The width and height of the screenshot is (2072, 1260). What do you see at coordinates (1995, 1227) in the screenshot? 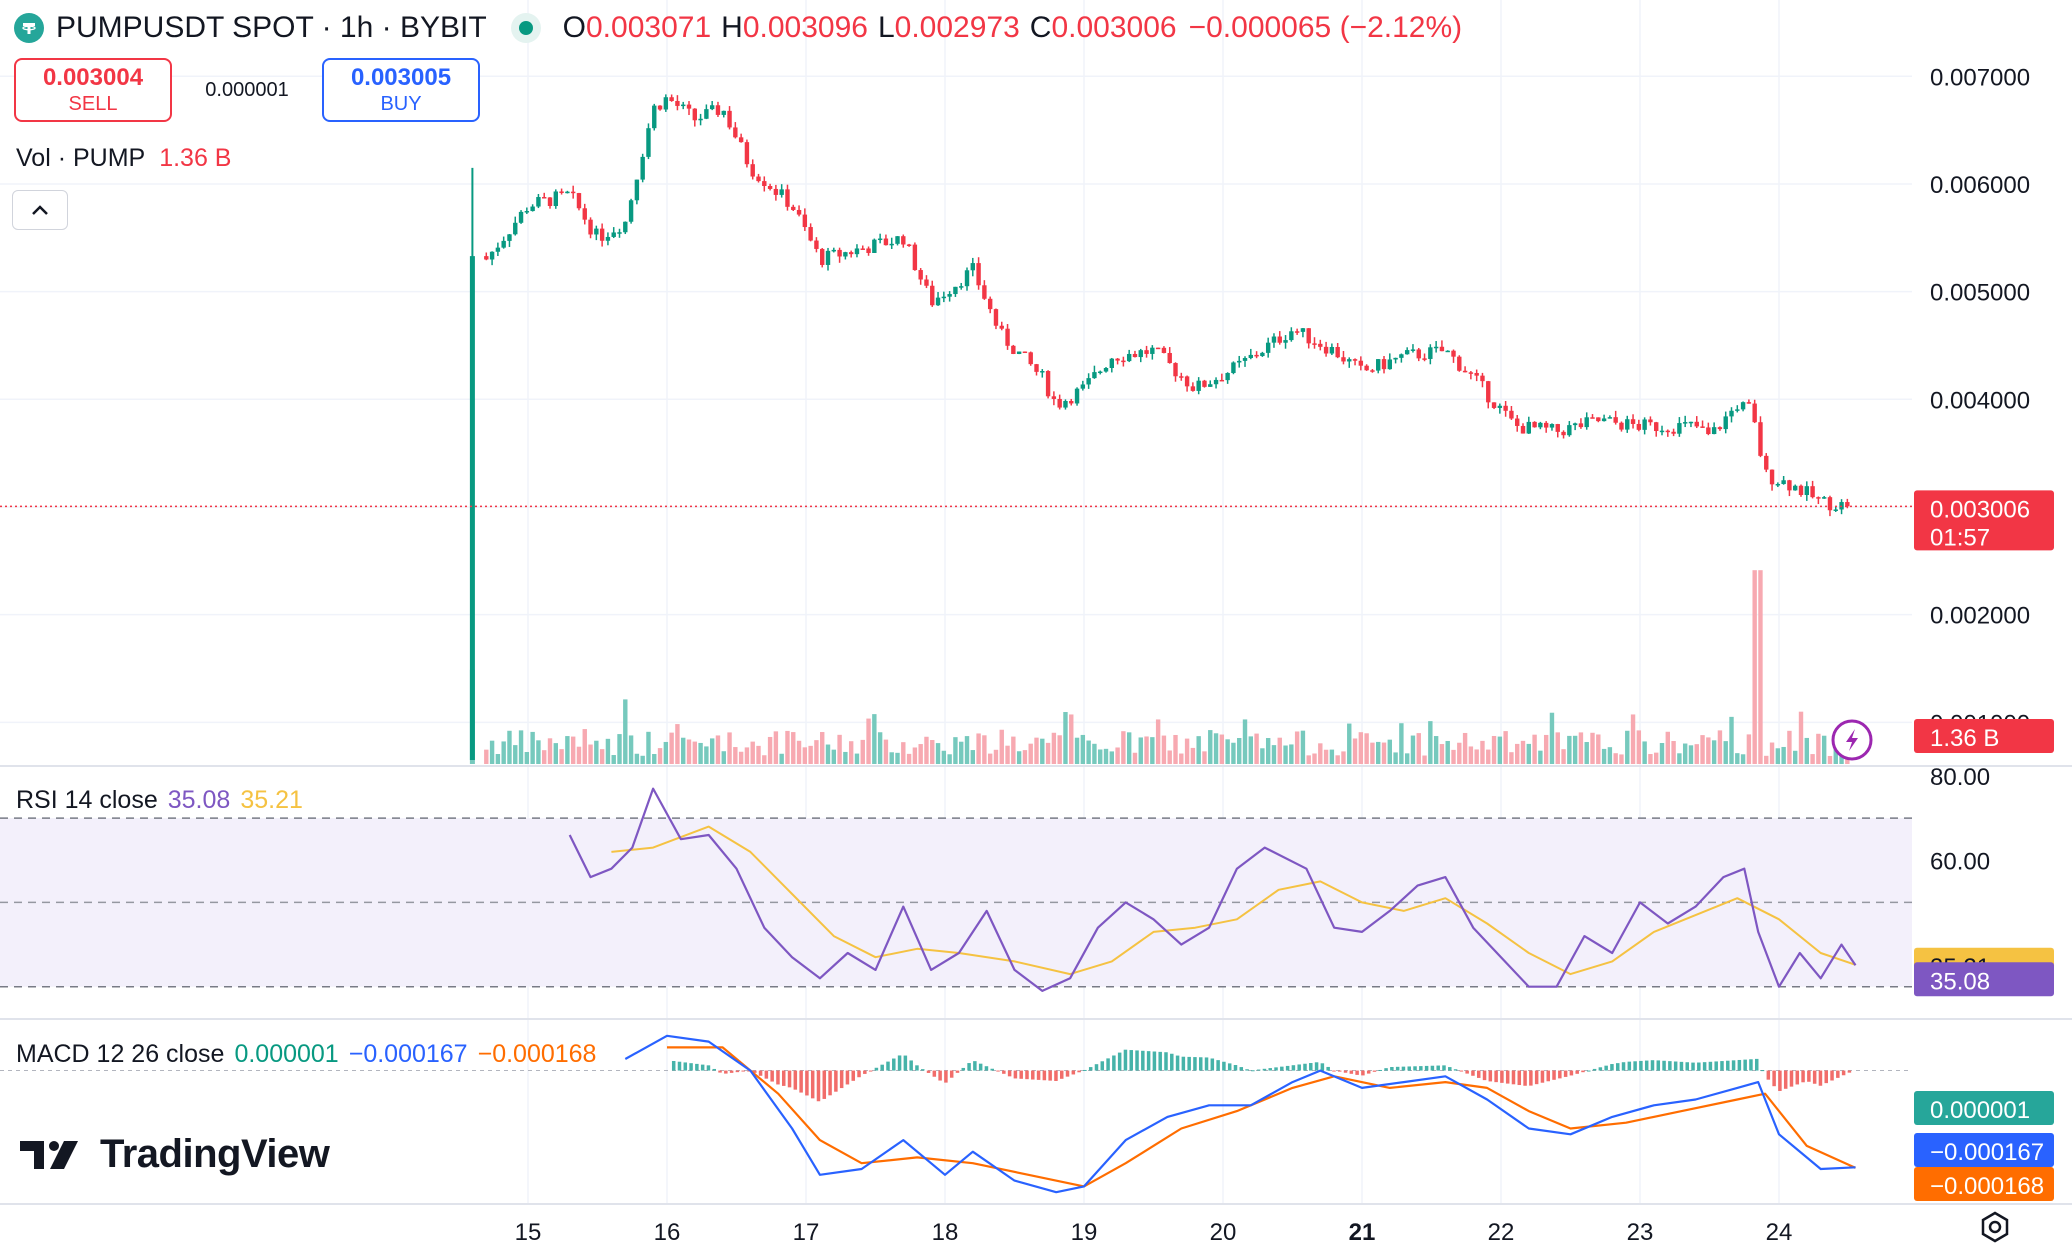
I see `gear-icon` at bounding box center [1995, 1227].